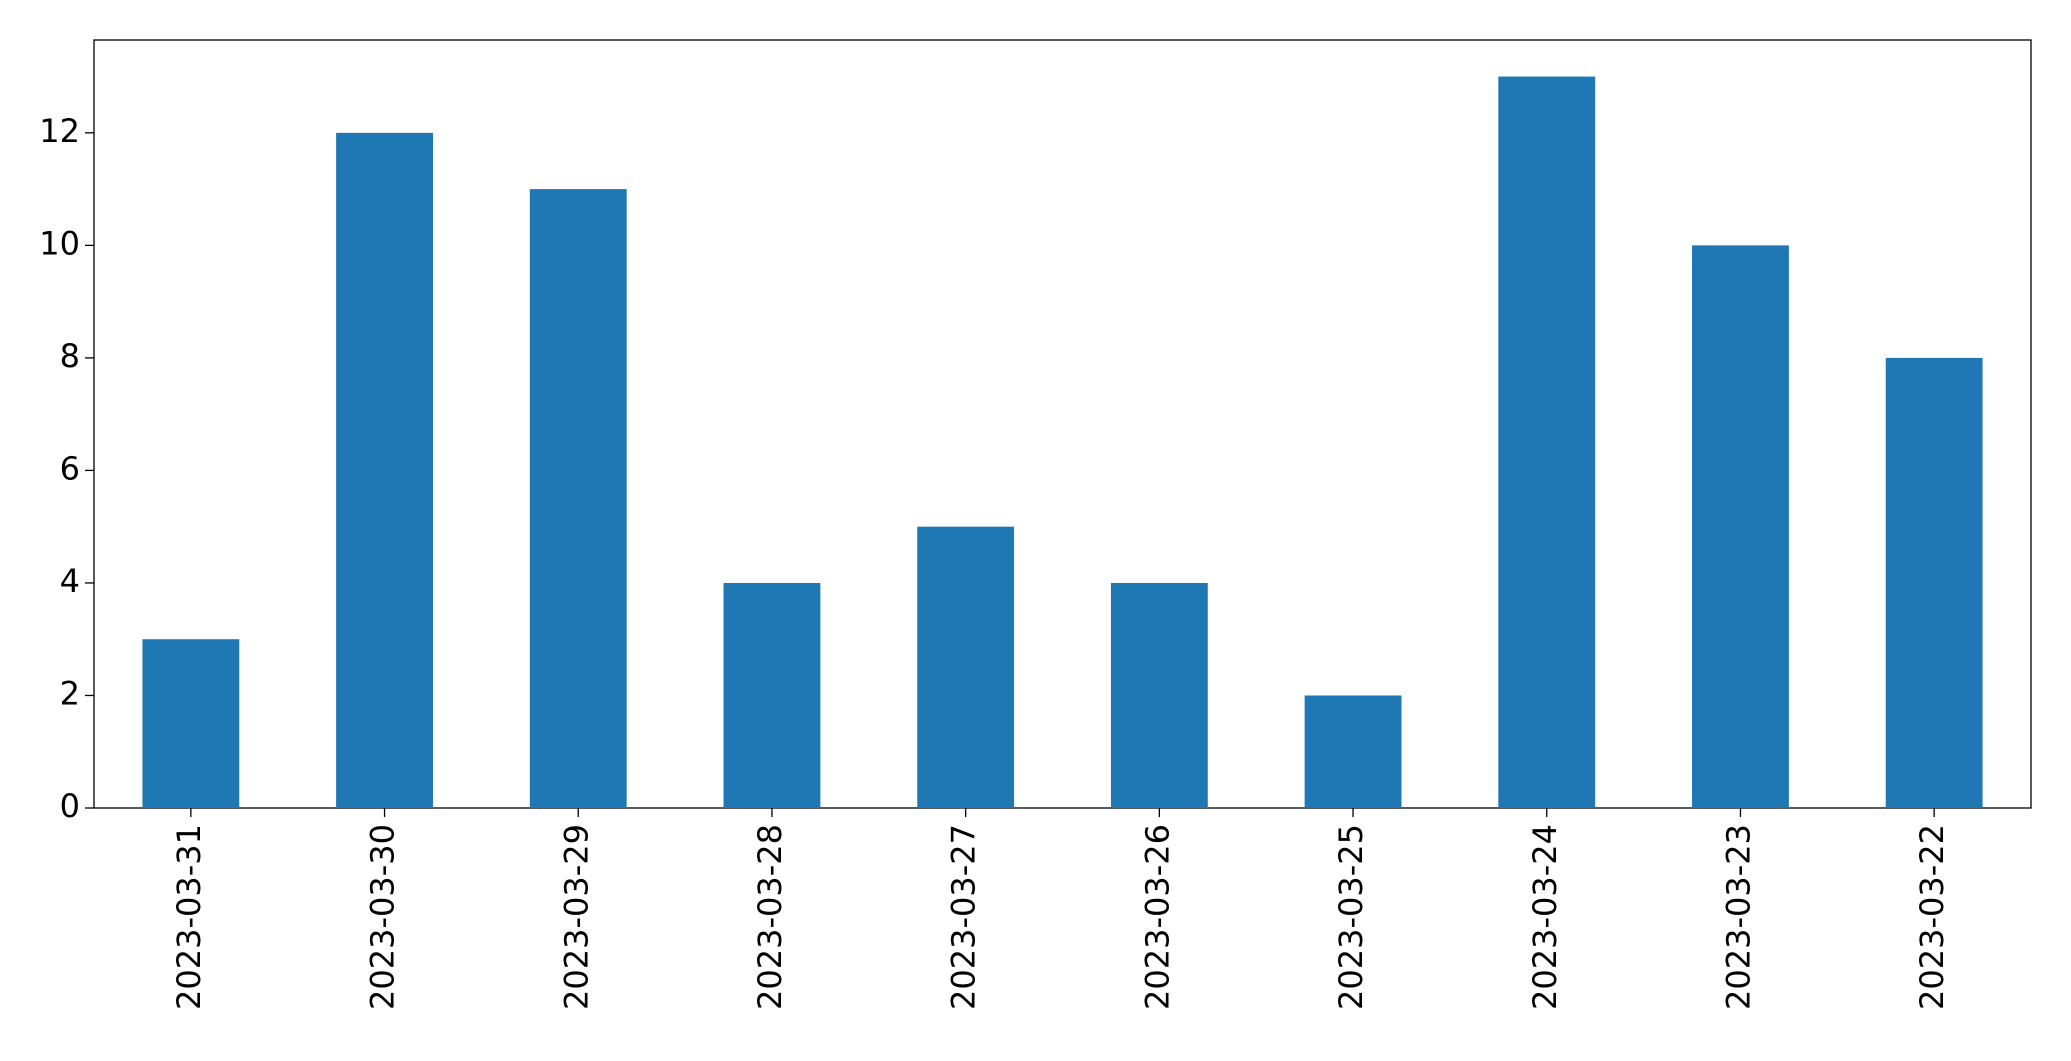  What do you see at coordinates (70, 468) in the screenshot?
I see `y-tick-label: 6` at bounding box center [70, 468].